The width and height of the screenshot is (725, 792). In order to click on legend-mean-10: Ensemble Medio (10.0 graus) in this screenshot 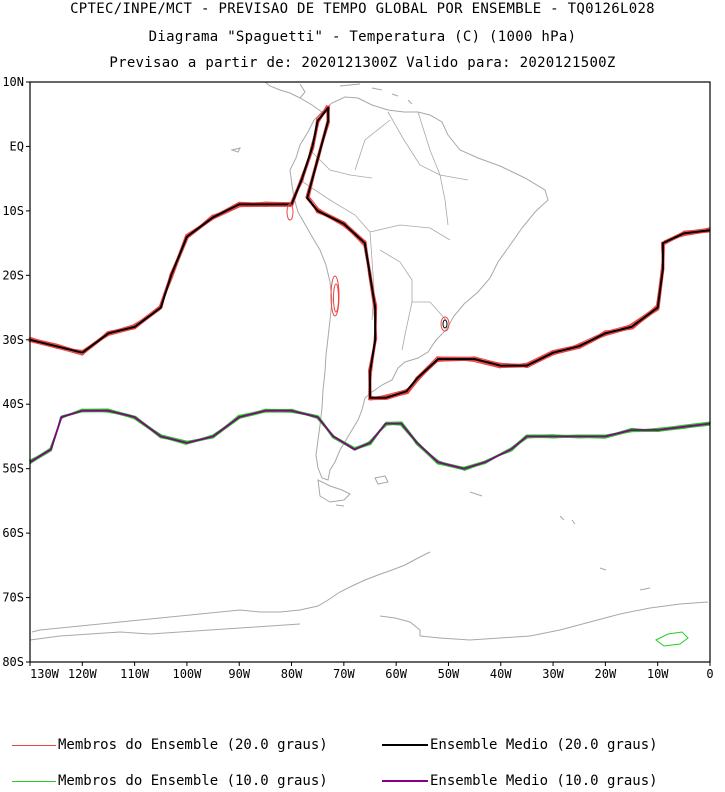, I will do `click(520, 781)`.